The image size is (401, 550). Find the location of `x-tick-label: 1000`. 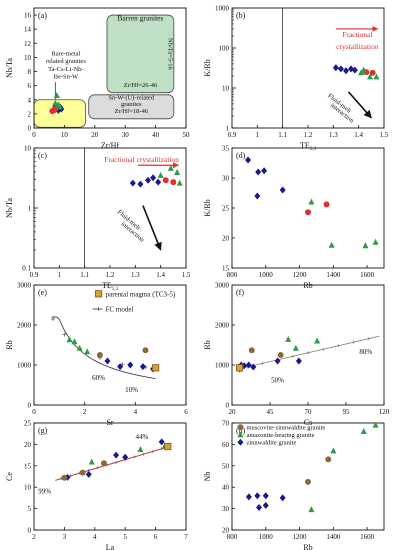

x-tick-label: 1000 is located at coordinates (266, 537).